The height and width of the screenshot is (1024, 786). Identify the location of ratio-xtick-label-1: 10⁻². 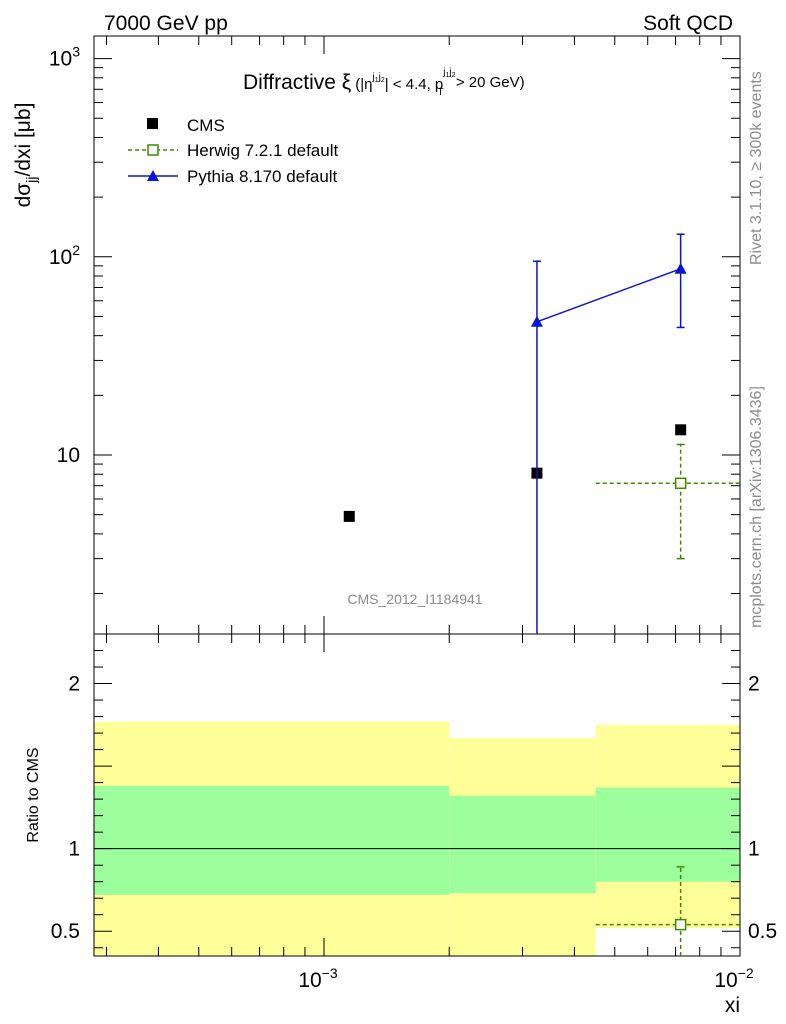
(734, 978).